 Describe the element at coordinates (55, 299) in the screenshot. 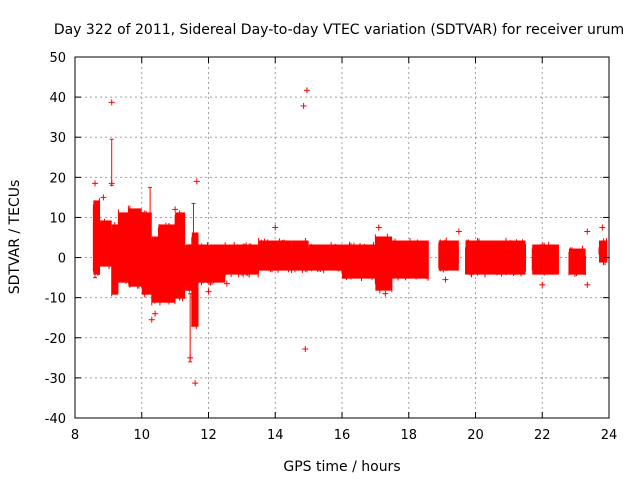

I see `y-tick-label: -10` at that location.